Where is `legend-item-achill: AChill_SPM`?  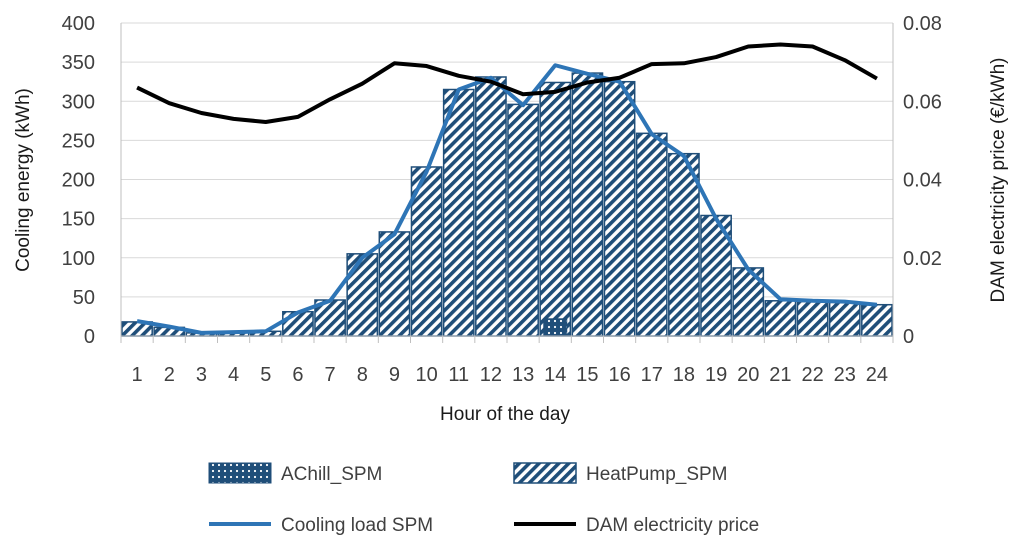
legend-item-achill: AChill_SPM is located at coordinates (295, 473).